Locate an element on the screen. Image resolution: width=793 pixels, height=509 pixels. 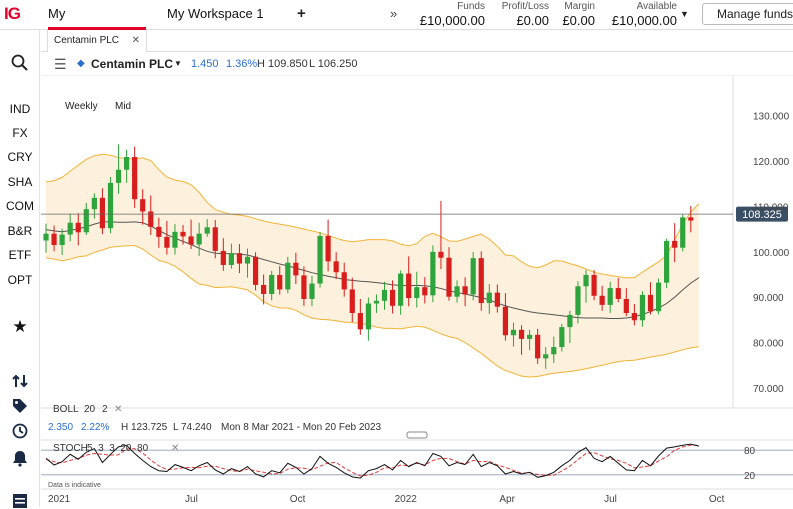
boll-dev: 2 is located at coordinates (105, 409).